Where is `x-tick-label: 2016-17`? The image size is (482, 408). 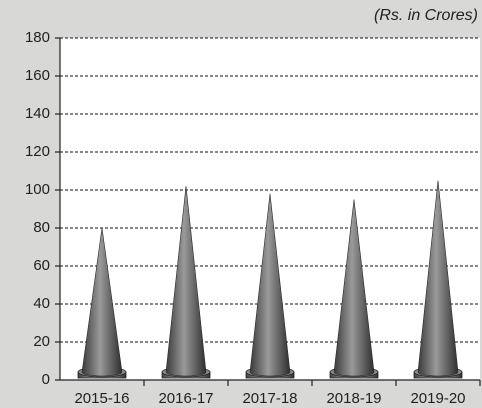 x-tick-label: 2016-17 is located at coordinates (185, 398).